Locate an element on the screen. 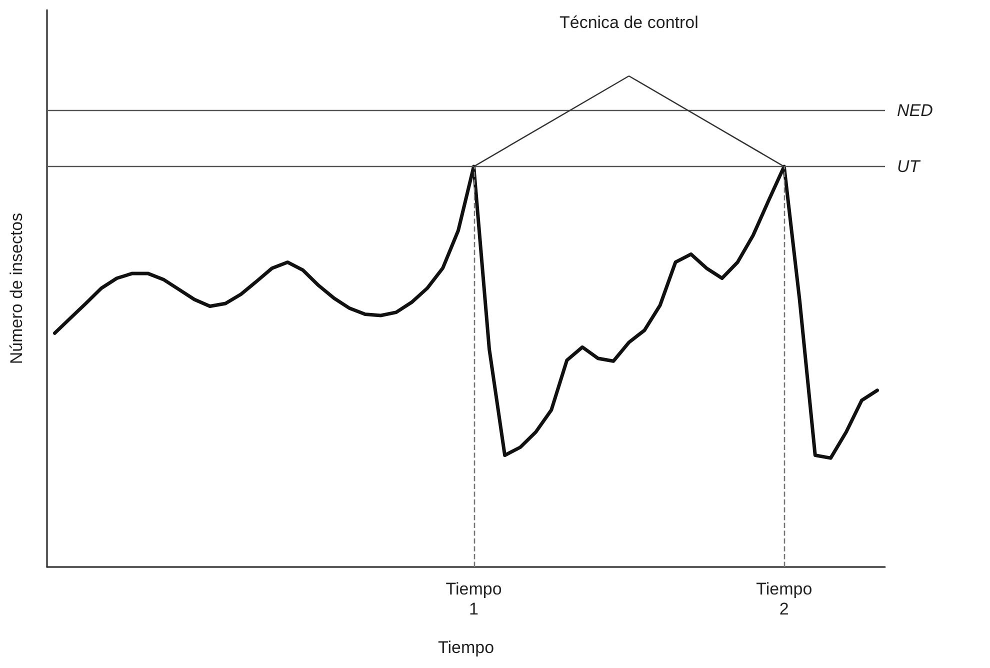  x-axis-title: Tiempo is located at coordinates (466, 647).